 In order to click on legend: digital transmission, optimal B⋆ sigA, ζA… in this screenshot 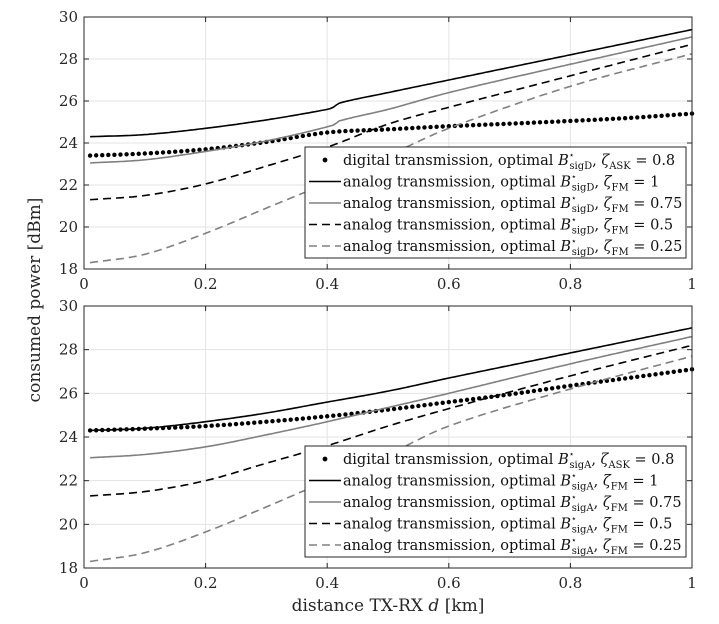, I will do `click(495, 501)`.